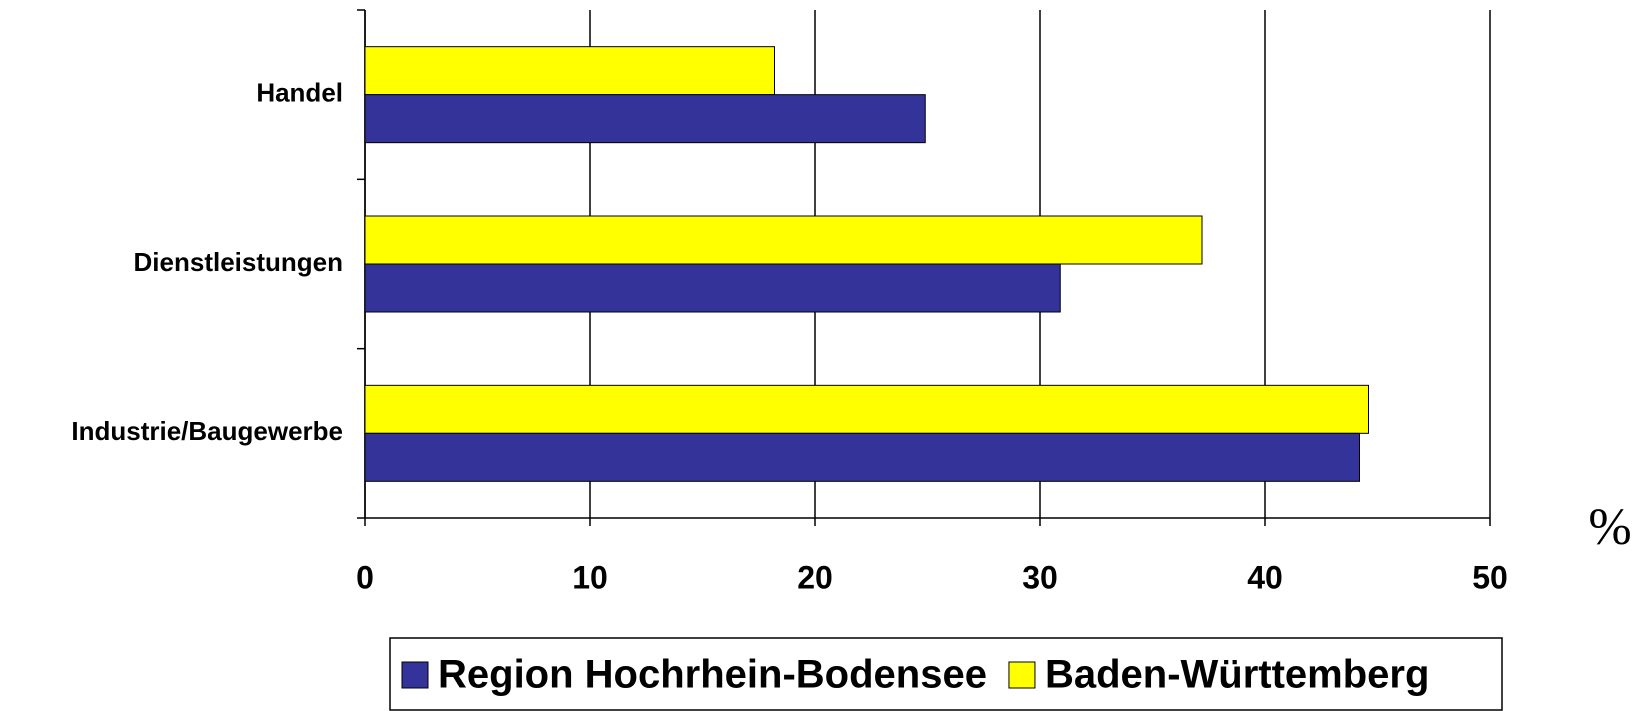 The width and height of the screenshot is (1638, 711). I want to click on y-tick-label: Handel, so click(299, 93).